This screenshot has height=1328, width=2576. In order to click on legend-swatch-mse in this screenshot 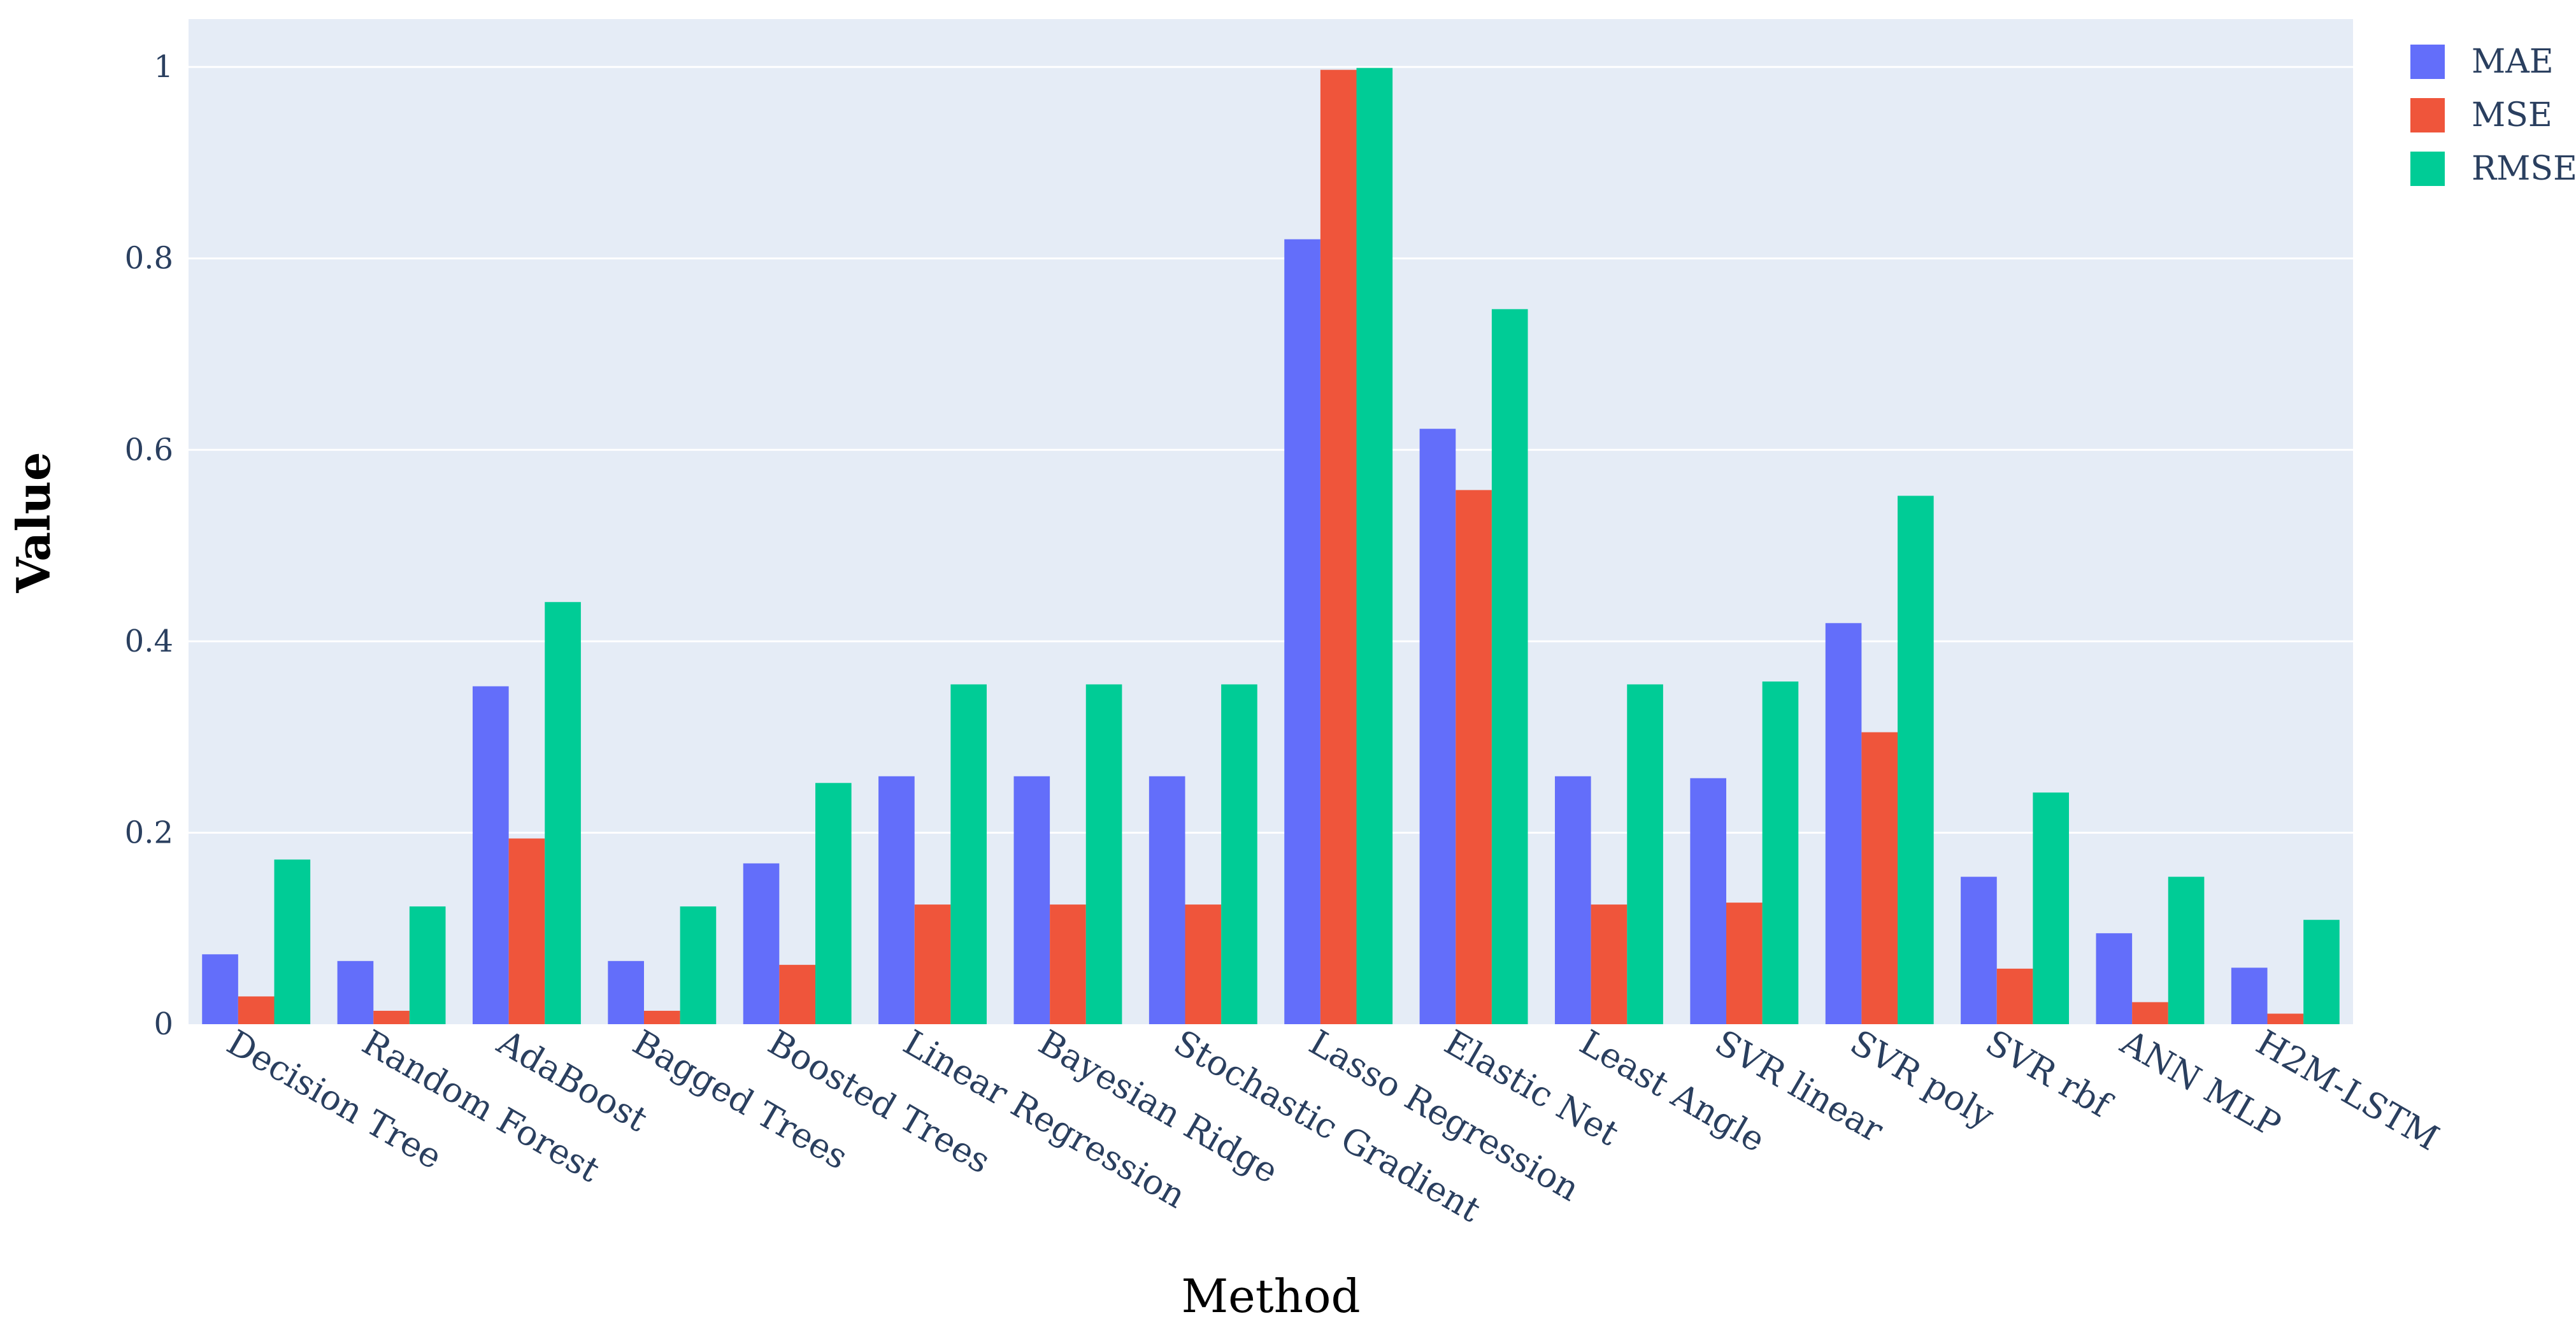, I will do `click(2428, 115)`.